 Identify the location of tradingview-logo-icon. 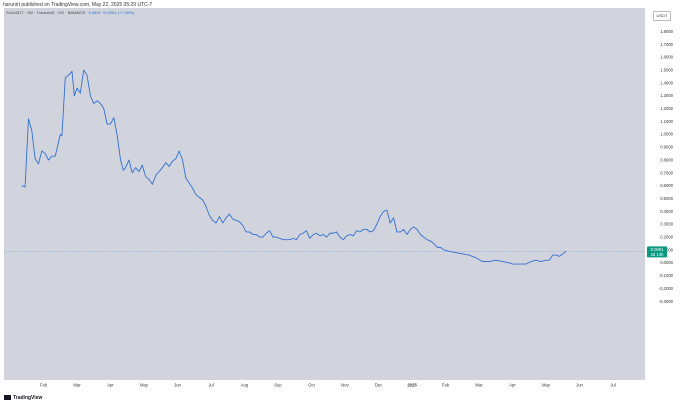
(7, 397).